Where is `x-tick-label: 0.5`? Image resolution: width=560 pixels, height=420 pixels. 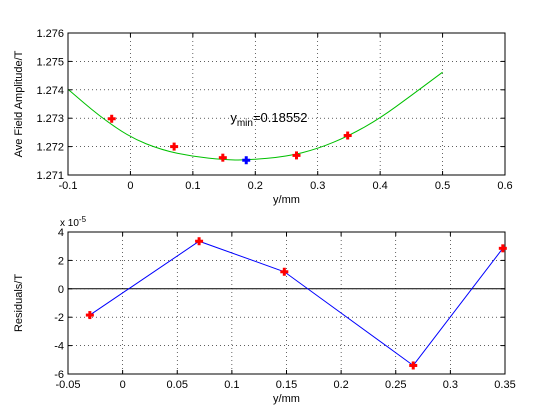 x-tick-label: 0.5 is located at coordinates (442, 186).